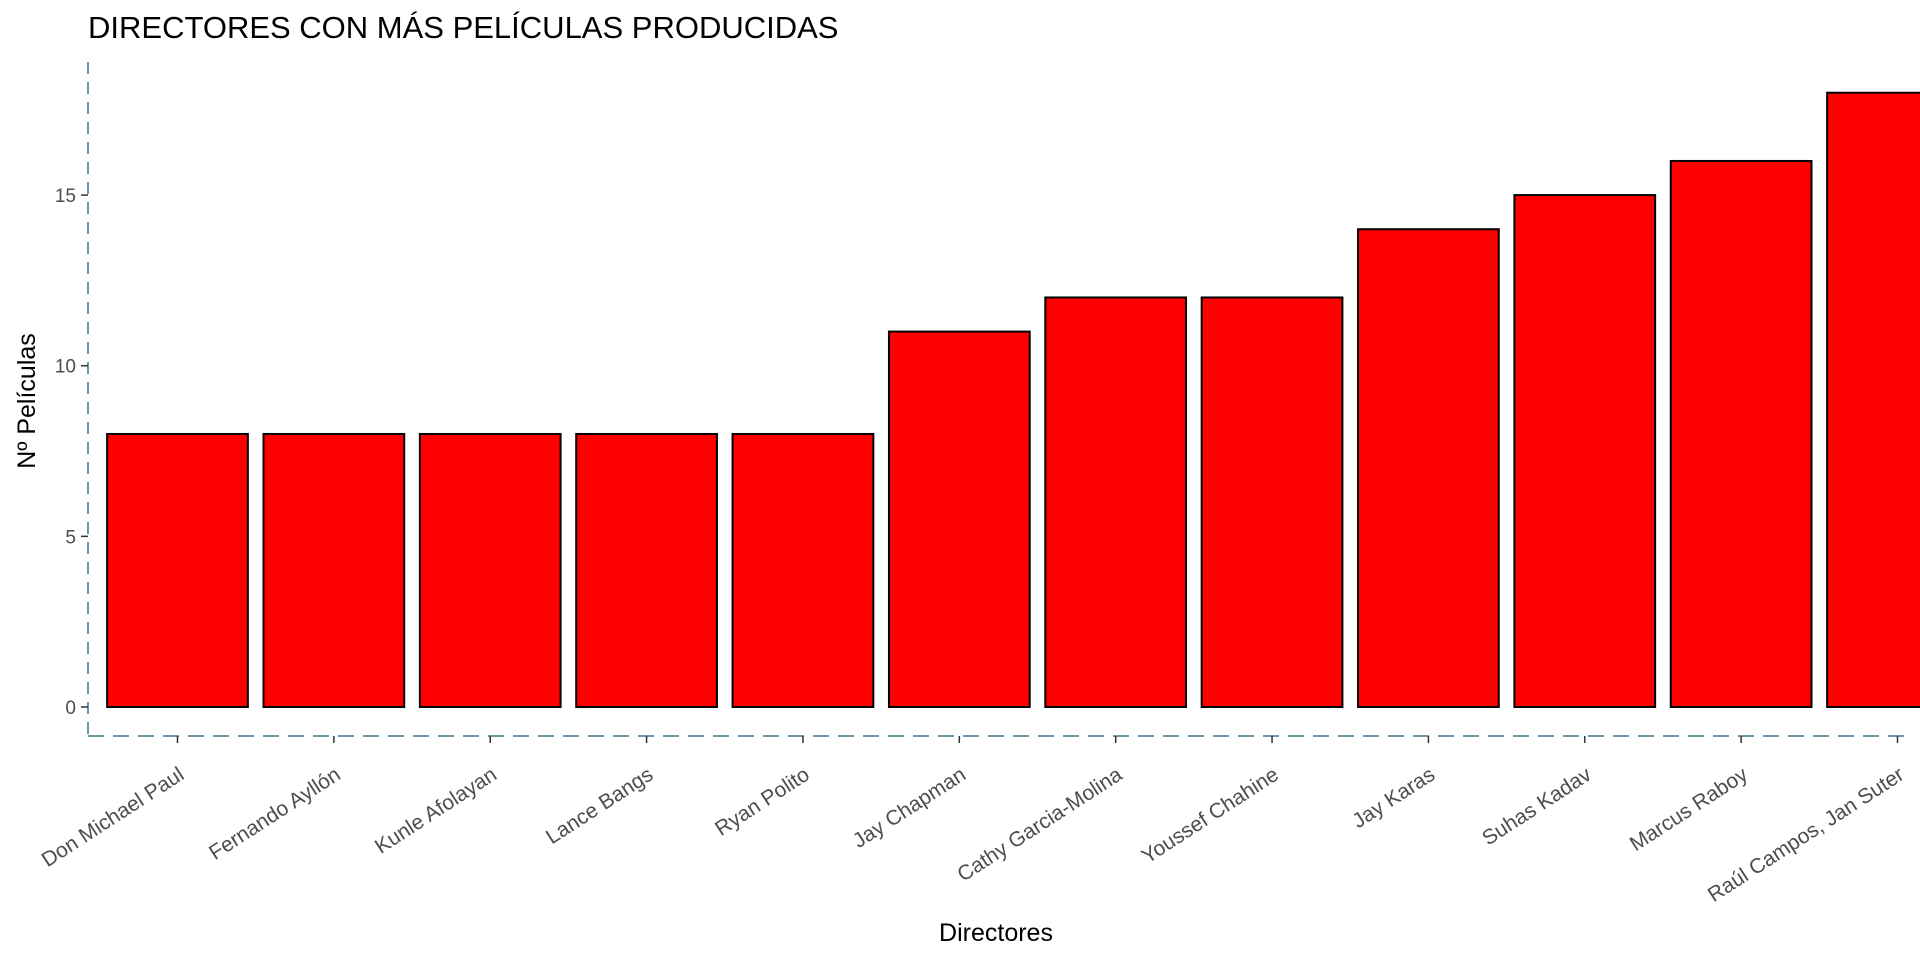 Image resolution: width=1920 pixels, height=960 pixels. Describe the element at coordinates (1689, 809) in the screenshot. I see `x-tick-label: Marcus Raboy` at that location.